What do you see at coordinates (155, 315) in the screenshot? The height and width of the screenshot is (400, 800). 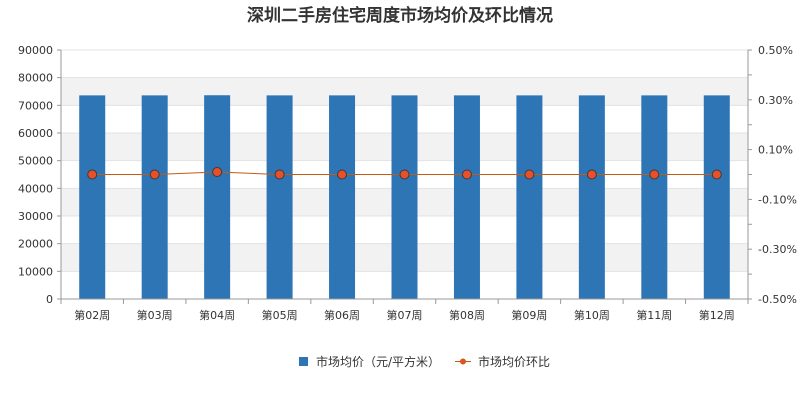 I see `x-axis-tick-label: 第03周` at bounding box center [155, 315].